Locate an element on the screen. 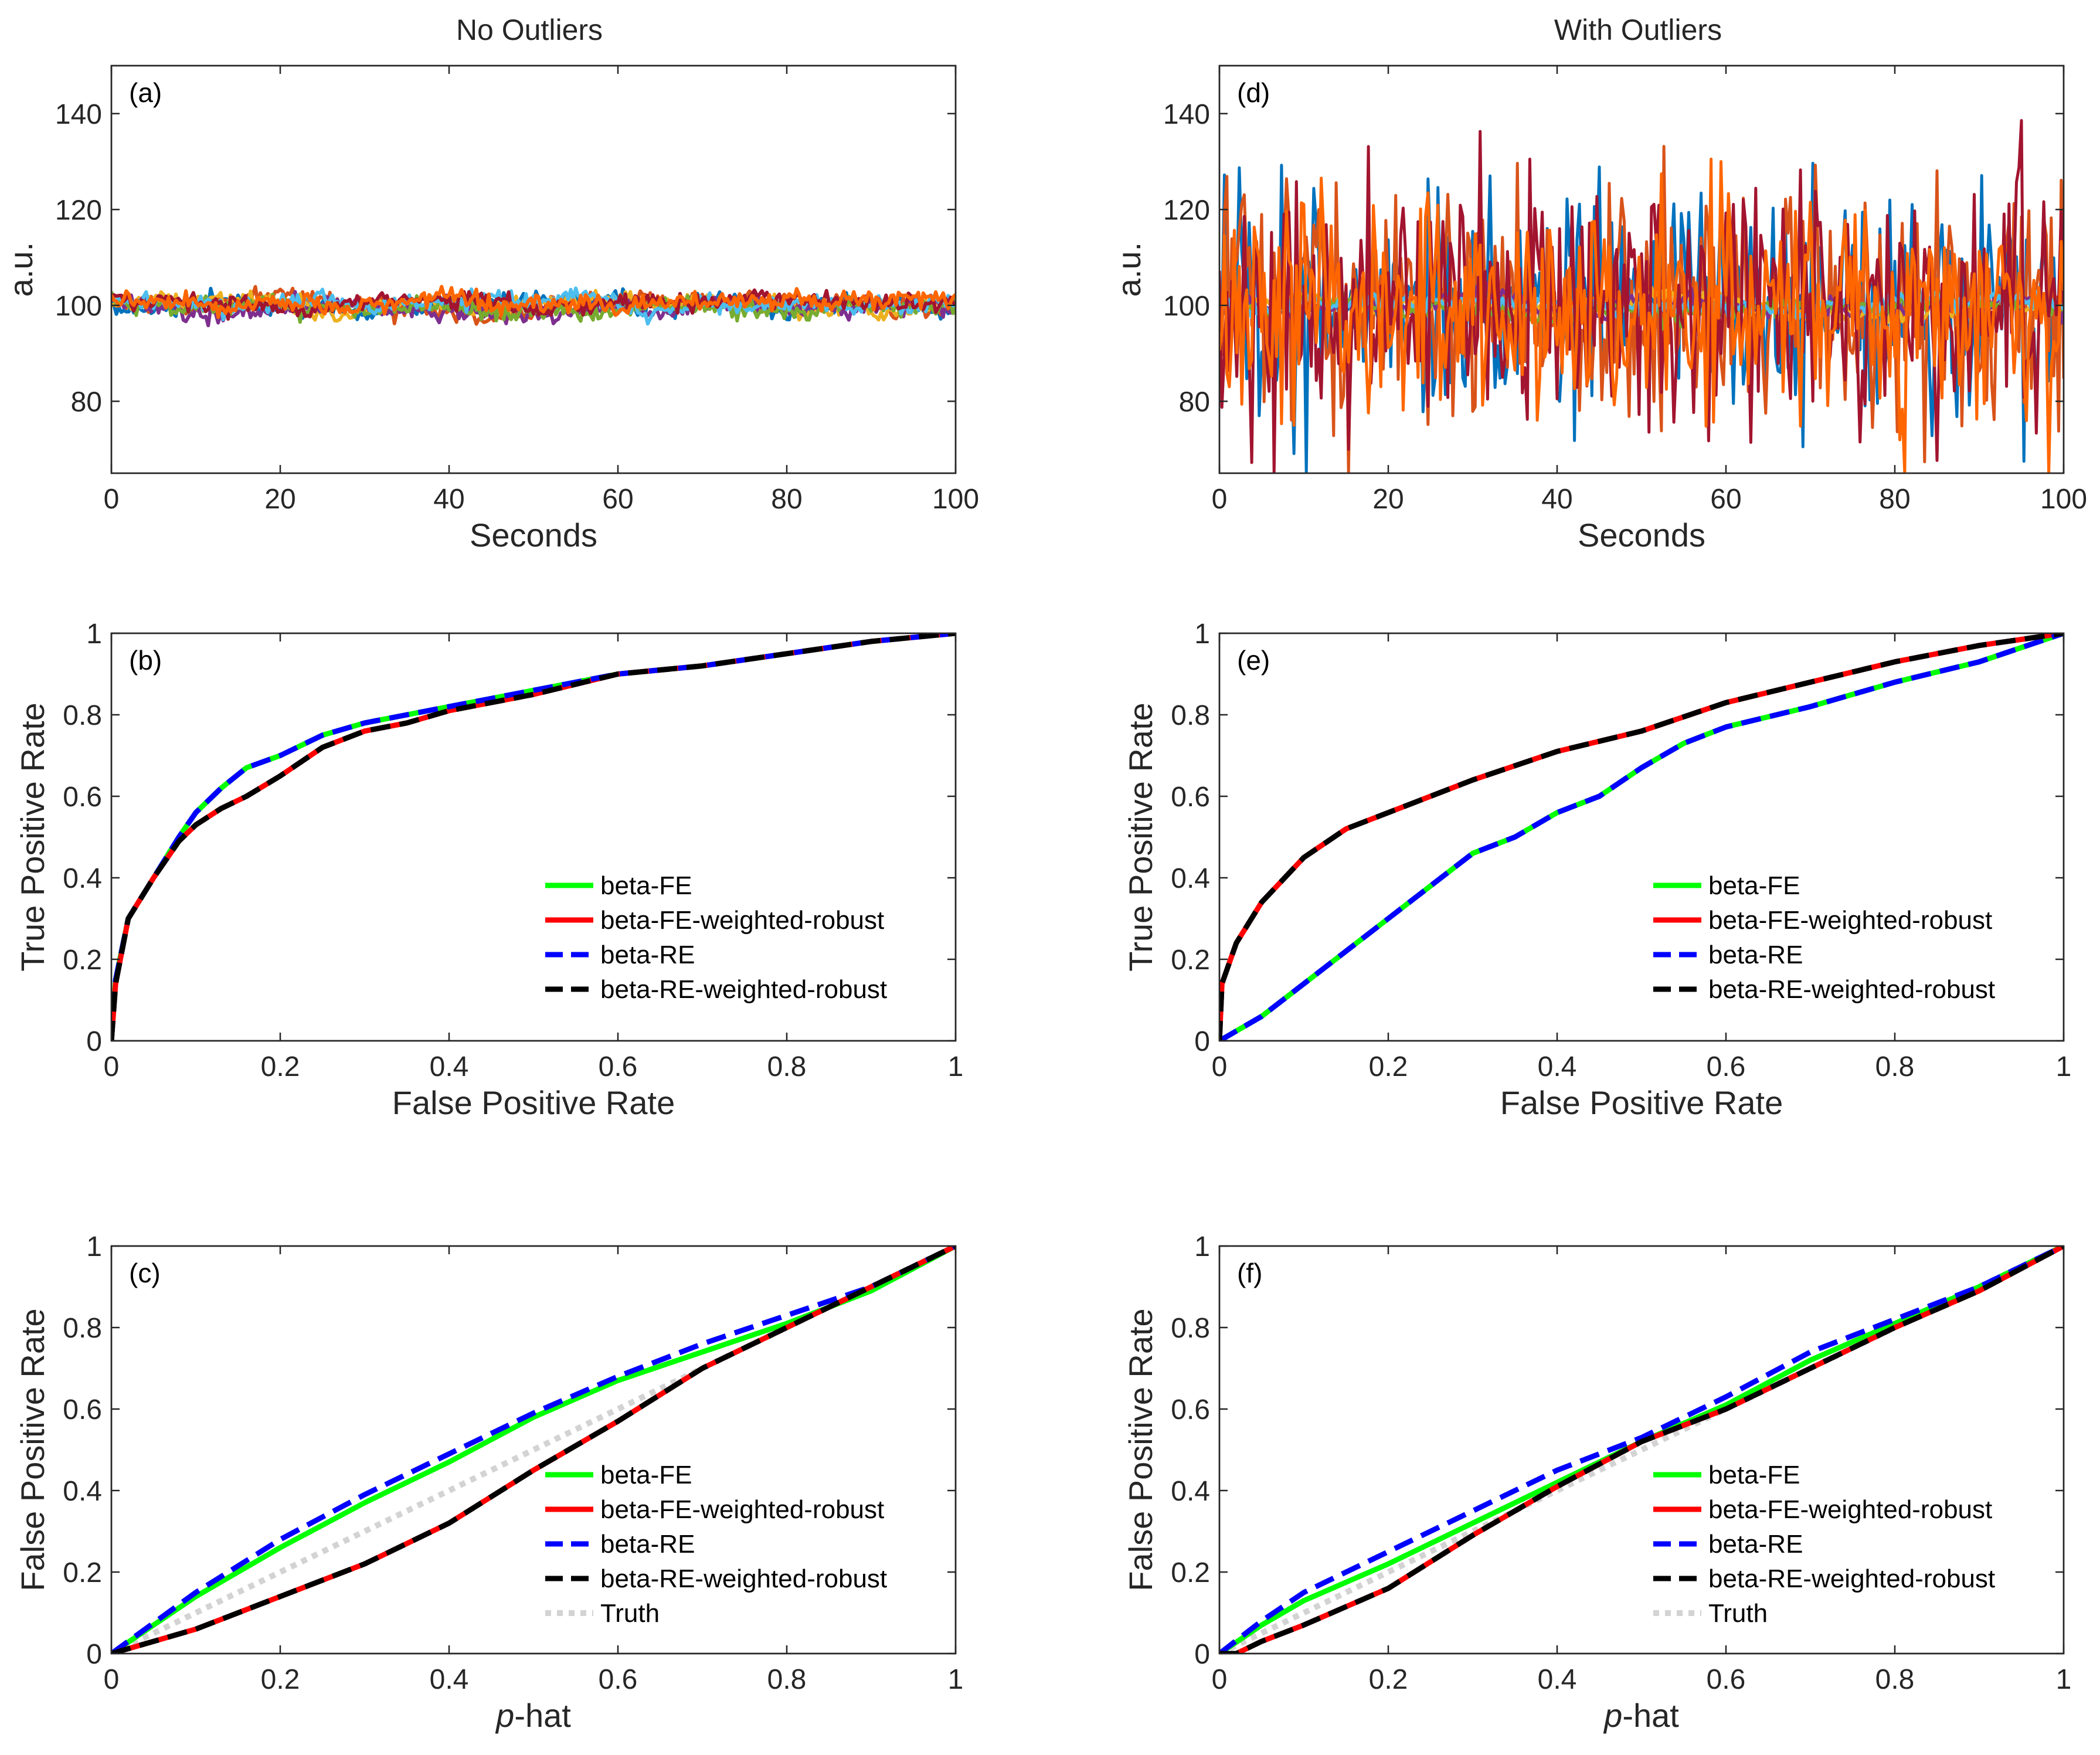 The height and width of the screenshot is (1755, 2100). y-tick-label-c: 1 is located at coordinates (94, 1247).